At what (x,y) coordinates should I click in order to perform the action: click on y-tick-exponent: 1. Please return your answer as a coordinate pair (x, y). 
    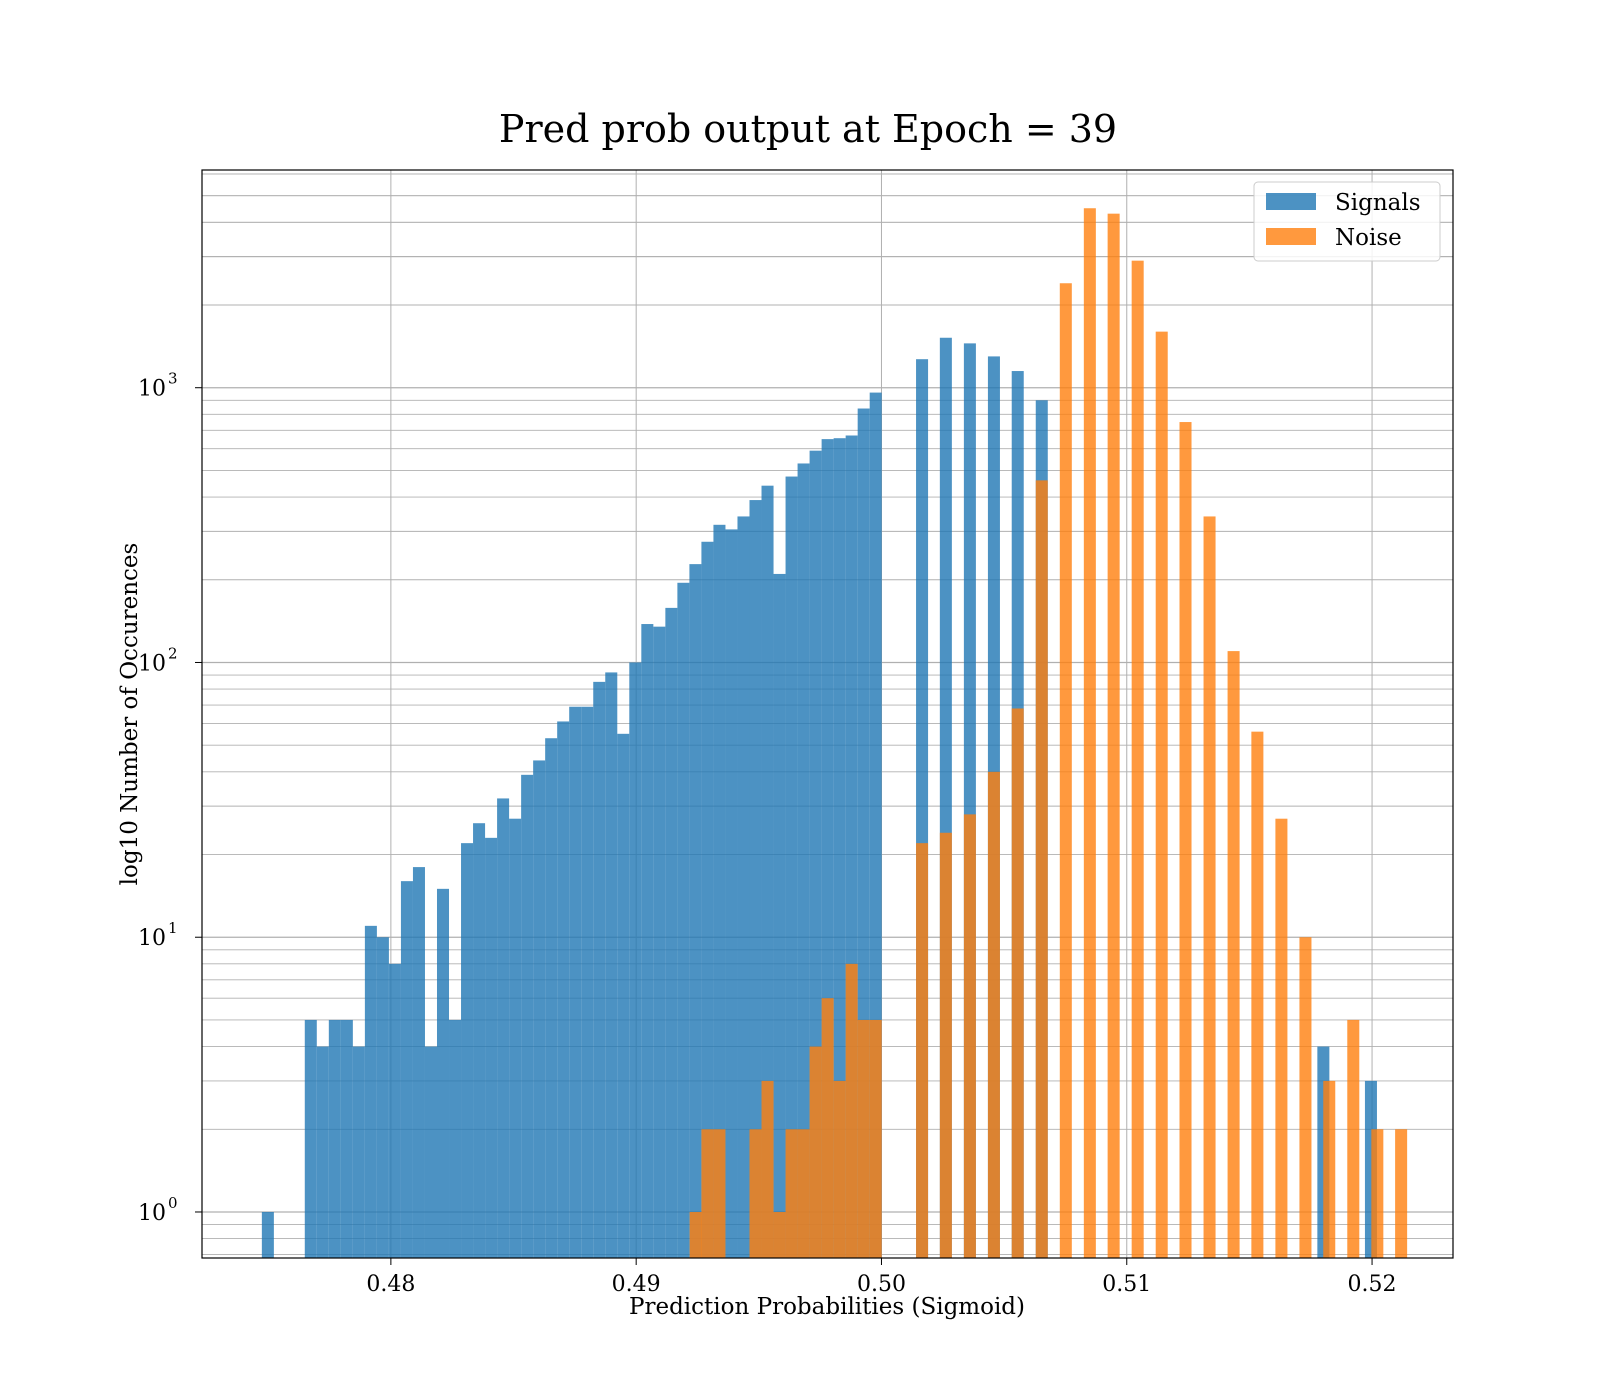
    Looking at the image, I should click on (173, 928).